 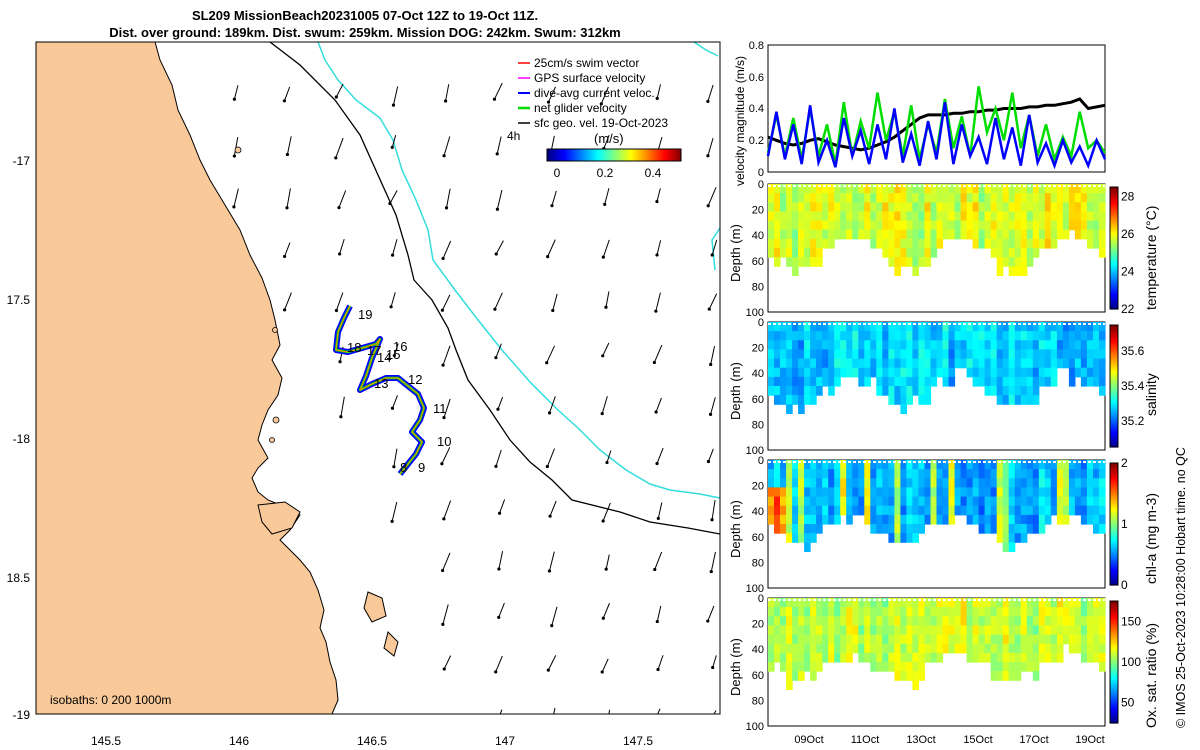 I want to click on chla-colorbar-label: chl-a (mg m-3), so click(x=1151, y=538).